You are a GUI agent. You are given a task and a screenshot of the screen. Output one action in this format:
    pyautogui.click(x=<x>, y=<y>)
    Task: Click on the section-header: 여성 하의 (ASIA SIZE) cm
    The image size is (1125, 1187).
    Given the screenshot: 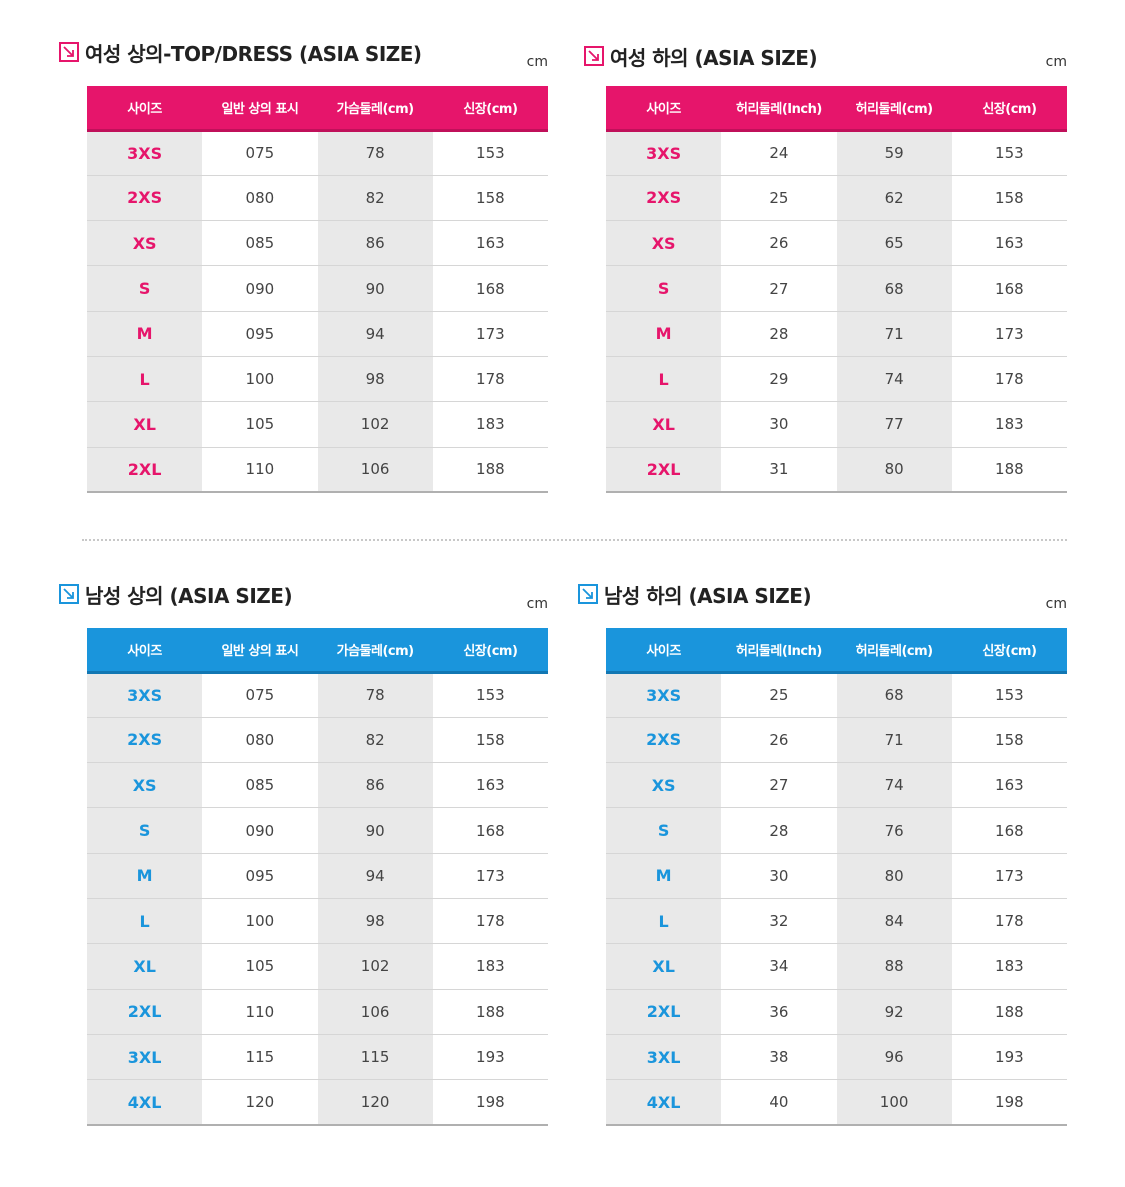 What is the action you would take?
    pyautogui.click(x=825, y=64)
    